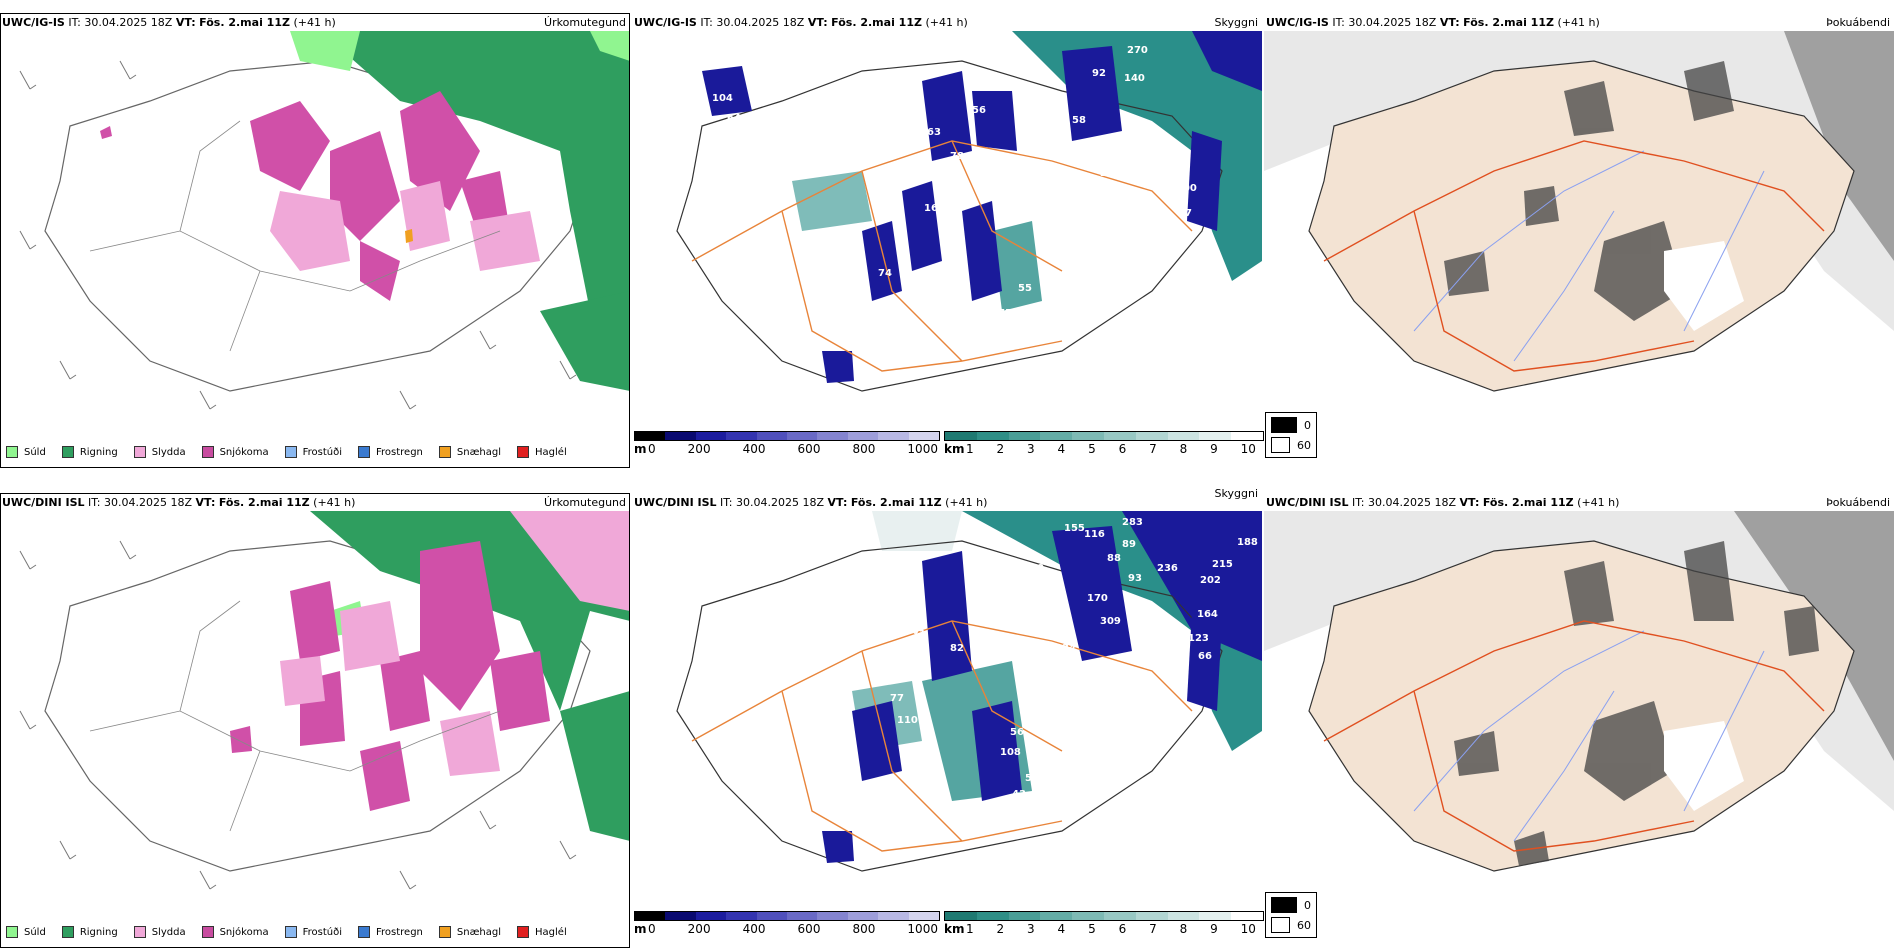  Describe the element at coordinates (1185, 213) in the screenshot. I see `svg-text: 37` at that location.